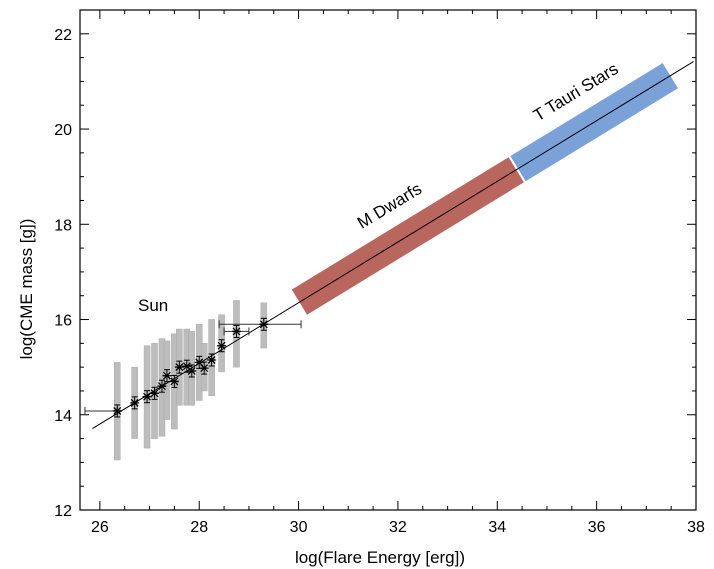  I want to click on x-tick-label-3: 32, so click(398, 527).